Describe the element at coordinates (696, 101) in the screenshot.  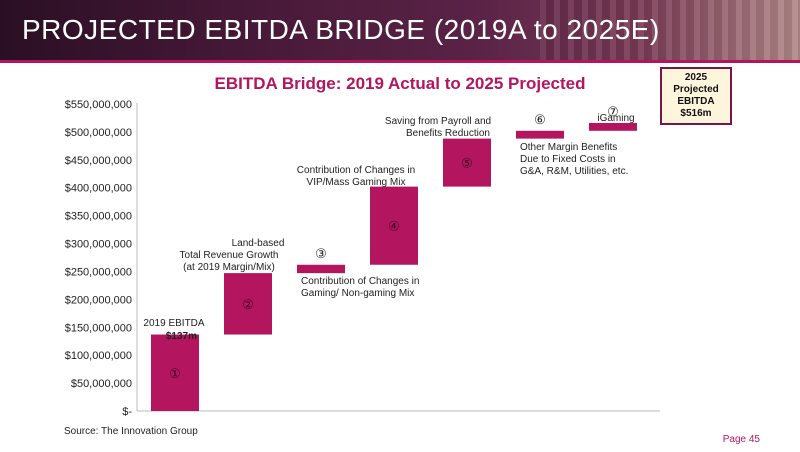
I see `endbox-line3: EBITDA` at that location.